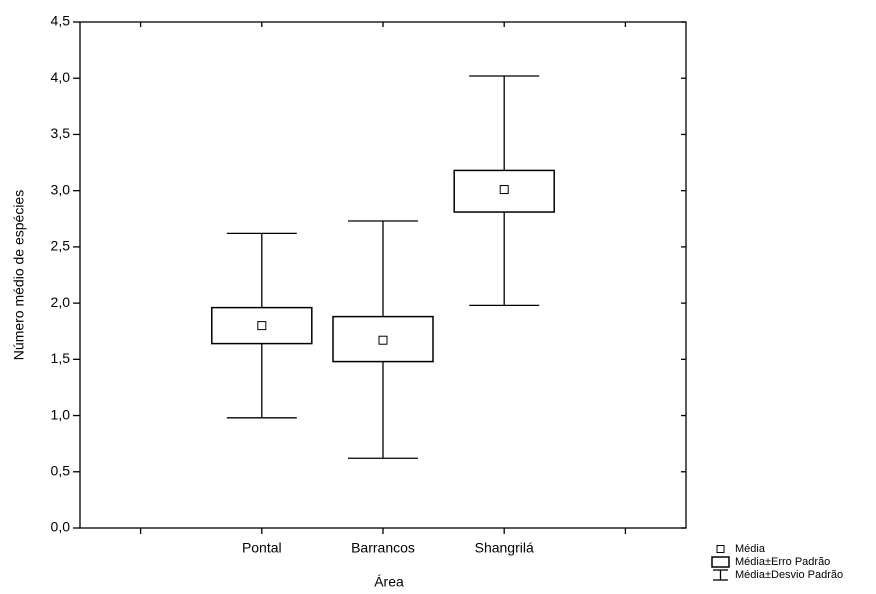  Describe the element at coordinates (19, 275) in the screenshot. I see `y-axis-label: Número médio de espécies` at that location.